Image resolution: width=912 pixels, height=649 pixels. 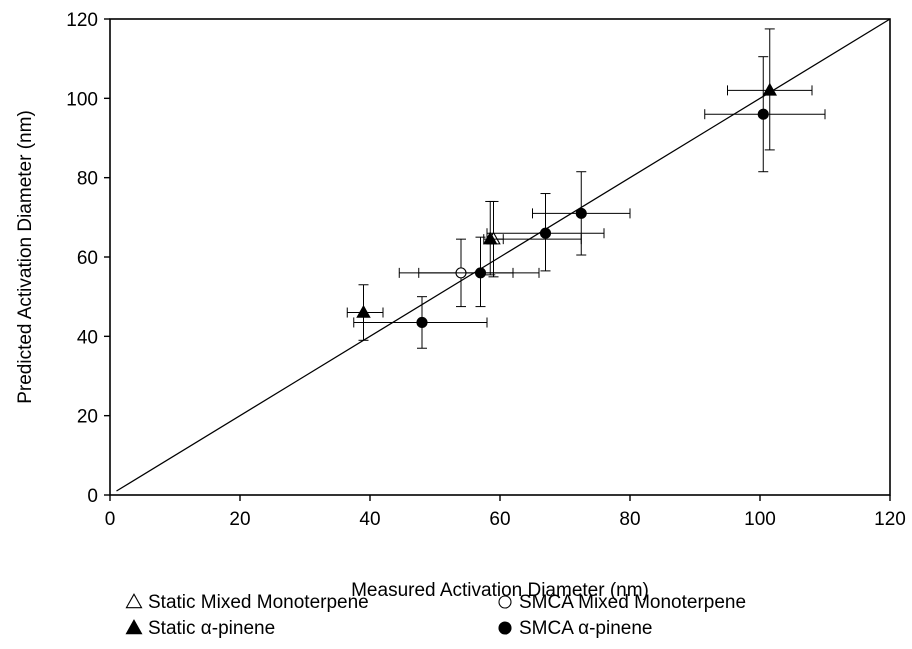 What do you see at coordinates (586, 628) in the screenshot?
I see `legend-label: SMCA α-pinene` at bounding box center [586, 628].